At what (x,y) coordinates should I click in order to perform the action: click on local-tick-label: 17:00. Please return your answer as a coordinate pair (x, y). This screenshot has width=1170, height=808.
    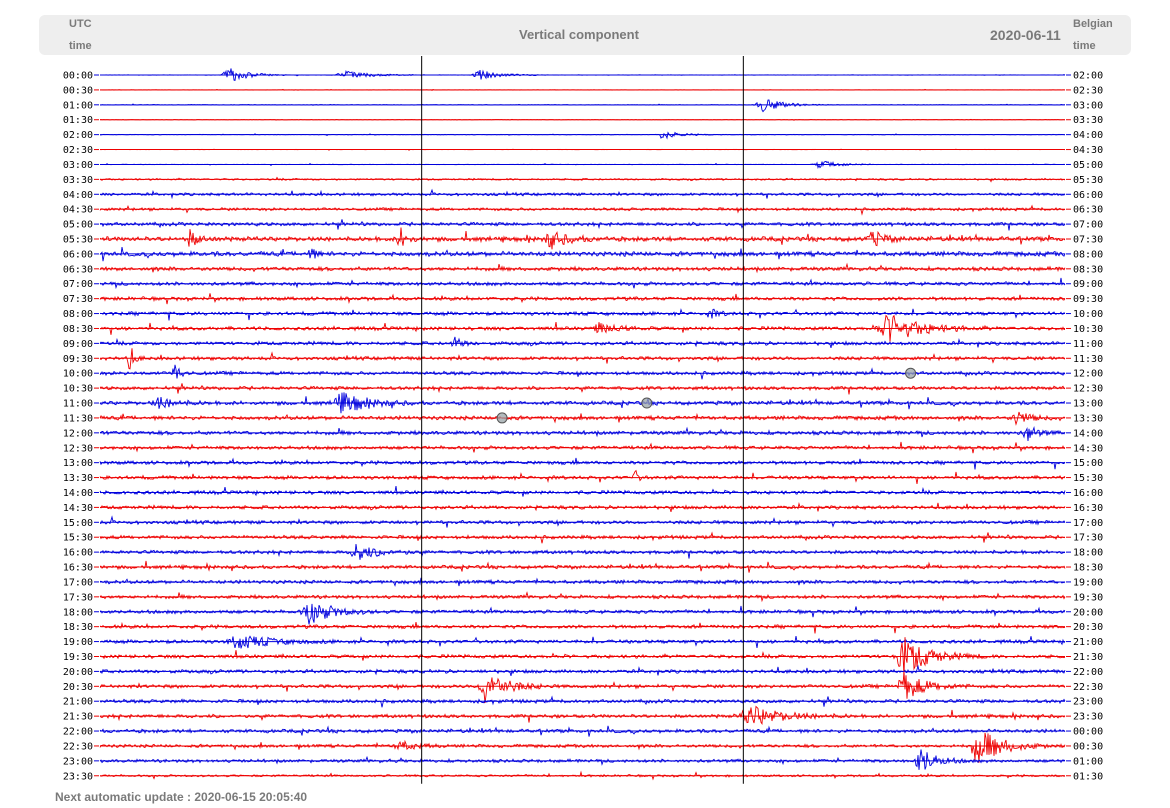
    Looking at the image, I should click on (1088, 523).